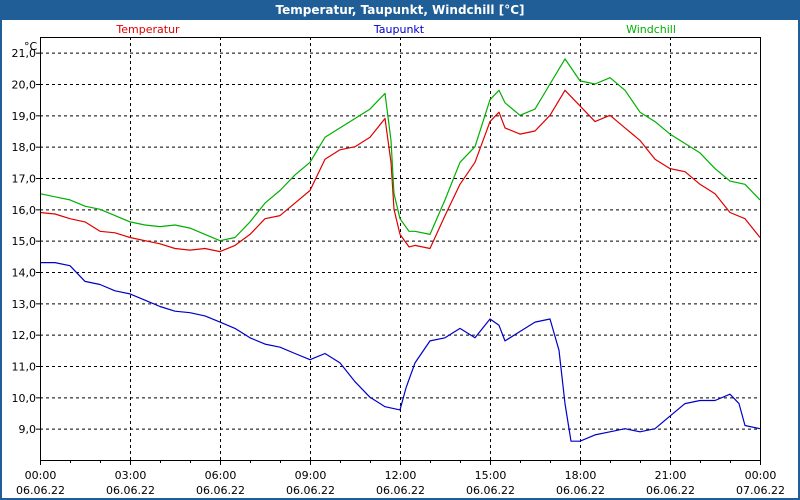 This screenshot has width=800, height=500. I want to click on y-tick-label: 9,0, so click(28, 429).